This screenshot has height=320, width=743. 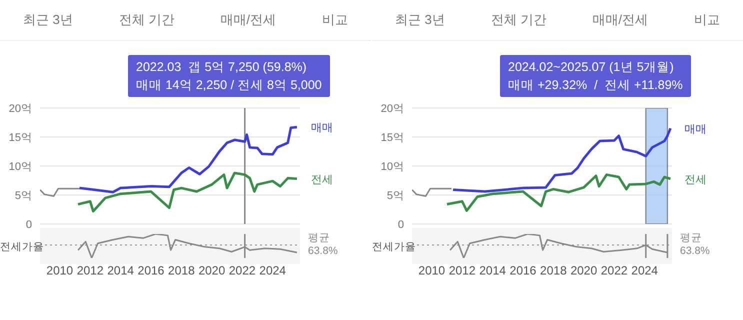 I want to click on text: 매매 +29.32% / 전세 +11.89%, so click(x=595, y=85).